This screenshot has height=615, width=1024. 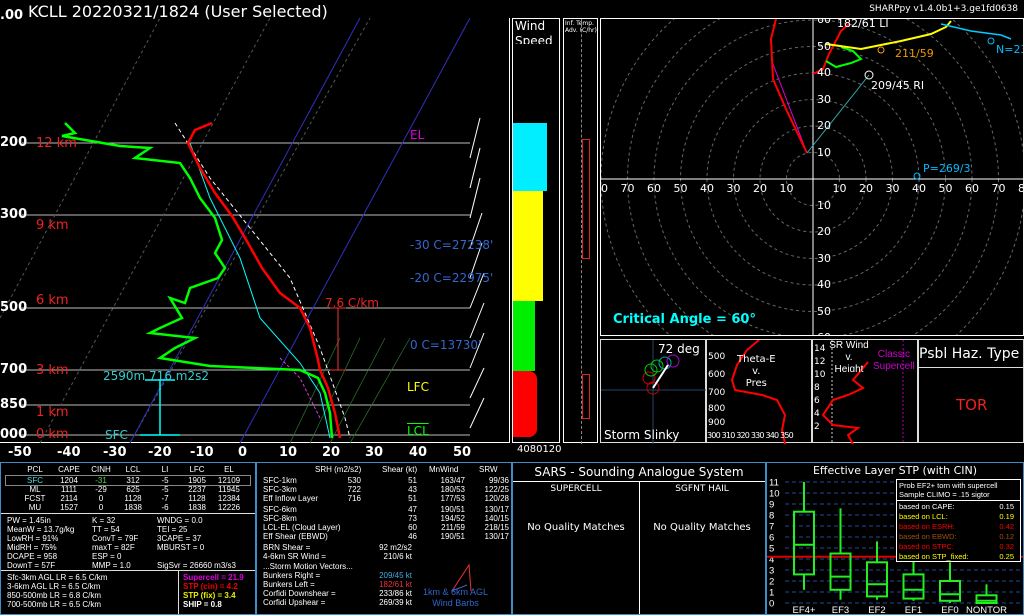 I want to click on ring-label: 40, so click(x=824, y=72).